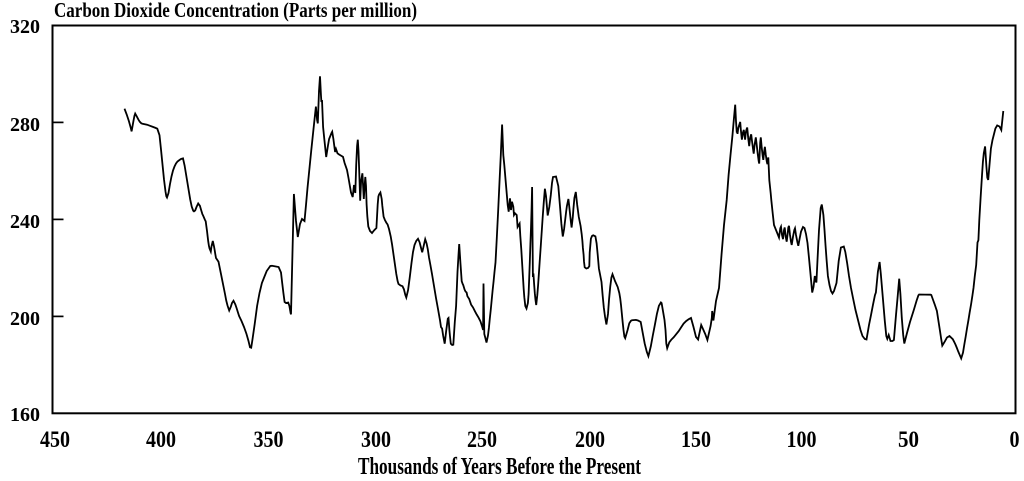 This screenshot has height=481, width=1024. Describe the element at coordinates (482, 439) in the screenshot. I see `svg-text: 250` at that location.